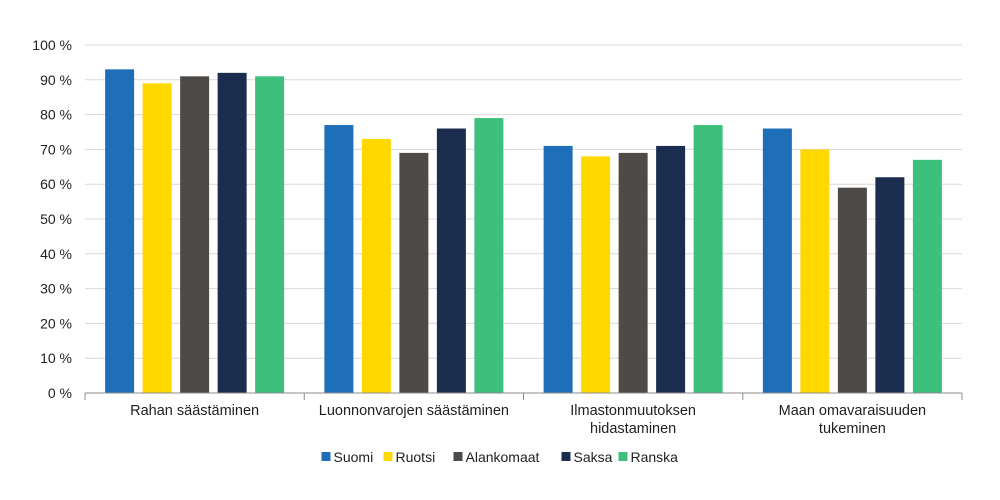  Describe the element at coordinates (852, 429) in the screenshot. I see `category-label: tukeminen` at that location.